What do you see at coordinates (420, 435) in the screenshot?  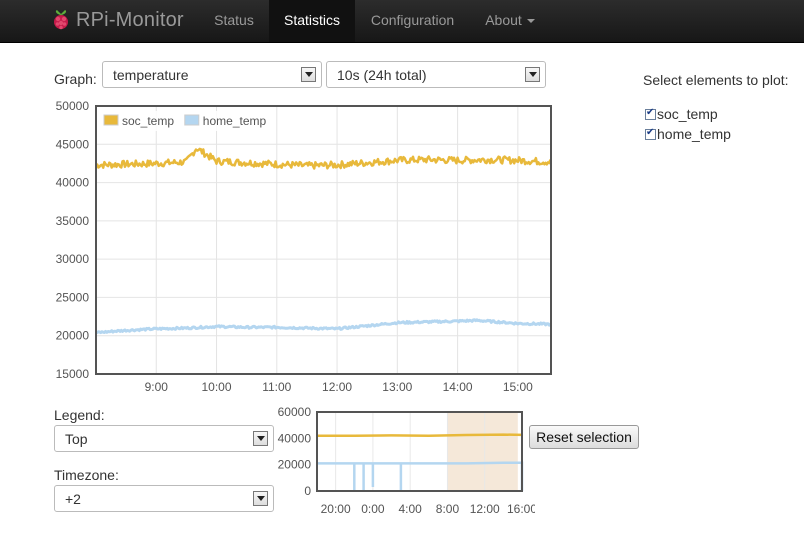 I see `overview-series-line-soc-temp` at bounding box center [420, 435].